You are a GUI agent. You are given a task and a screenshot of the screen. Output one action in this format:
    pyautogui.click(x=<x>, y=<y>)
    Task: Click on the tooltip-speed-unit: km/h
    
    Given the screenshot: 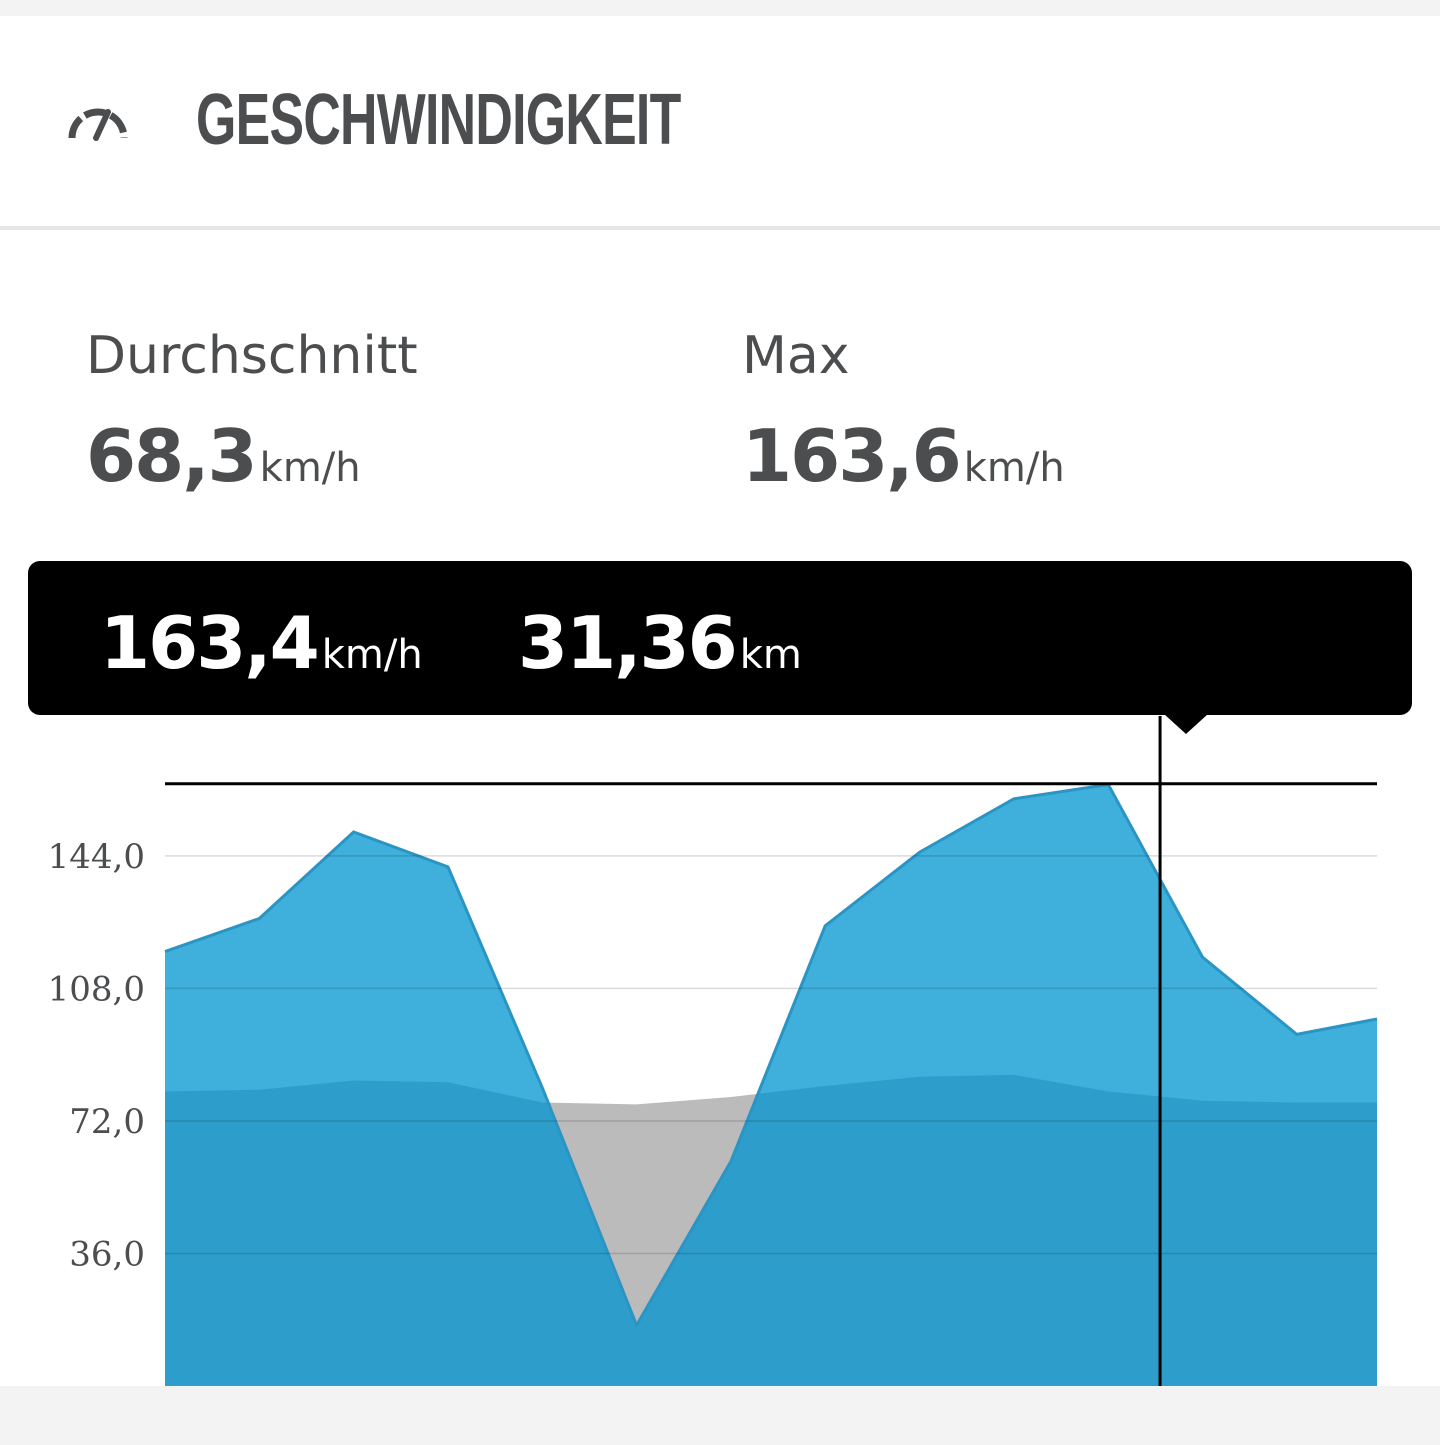 What is the action you would take?
    pyautogui.click(x=372, y=655)
    